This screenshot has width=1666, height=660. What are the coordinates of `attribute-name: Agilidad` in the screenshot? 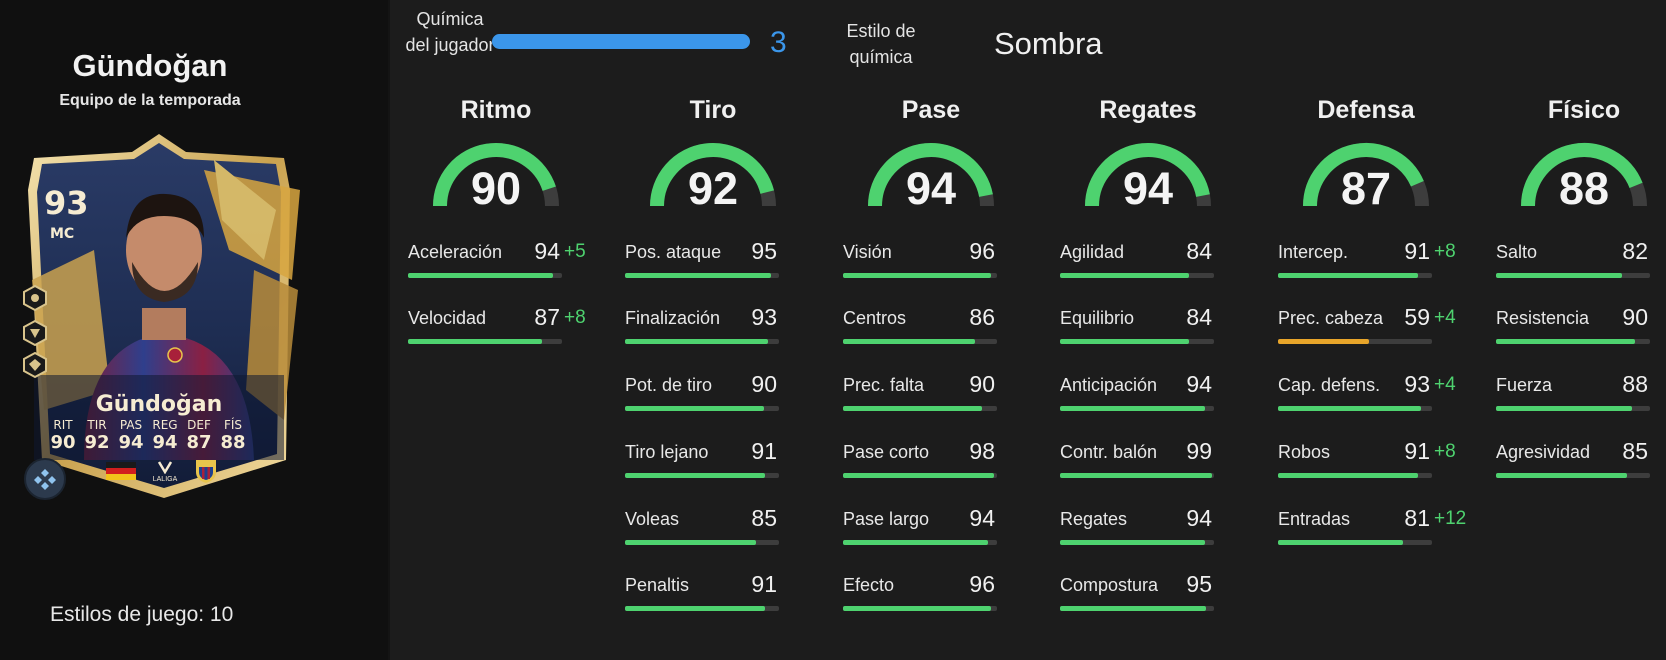 It's located at (1092, 252).